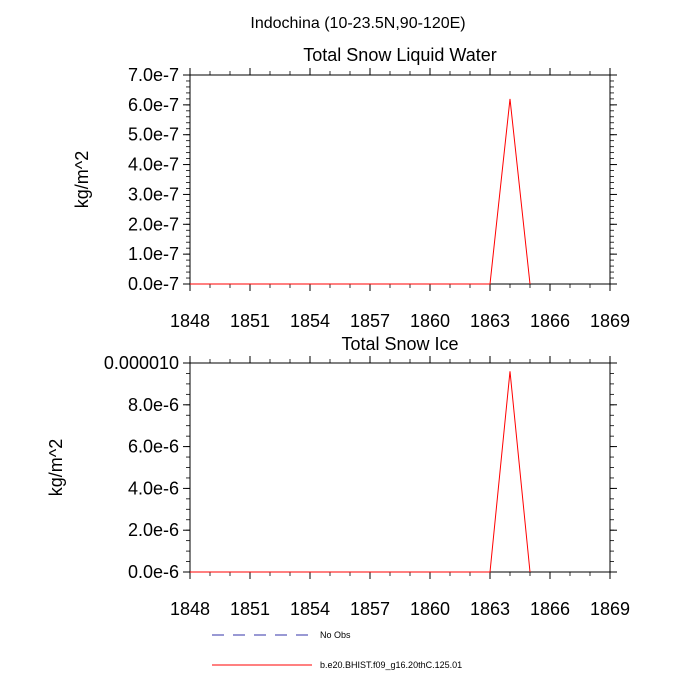 This screenshot has height=700, width=700. Describe the element at coordinates (335, 635) in the screenshot. I see `legend-label-no-obs: No Obs` at that location.